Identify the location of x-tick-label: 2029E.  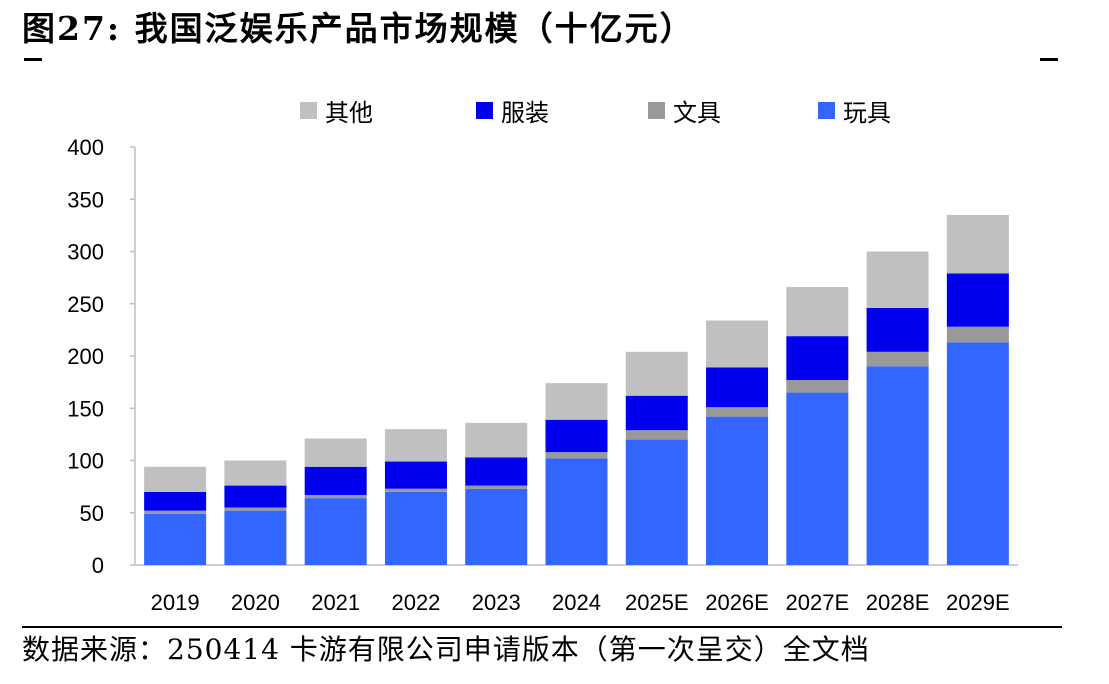
(978, 602).